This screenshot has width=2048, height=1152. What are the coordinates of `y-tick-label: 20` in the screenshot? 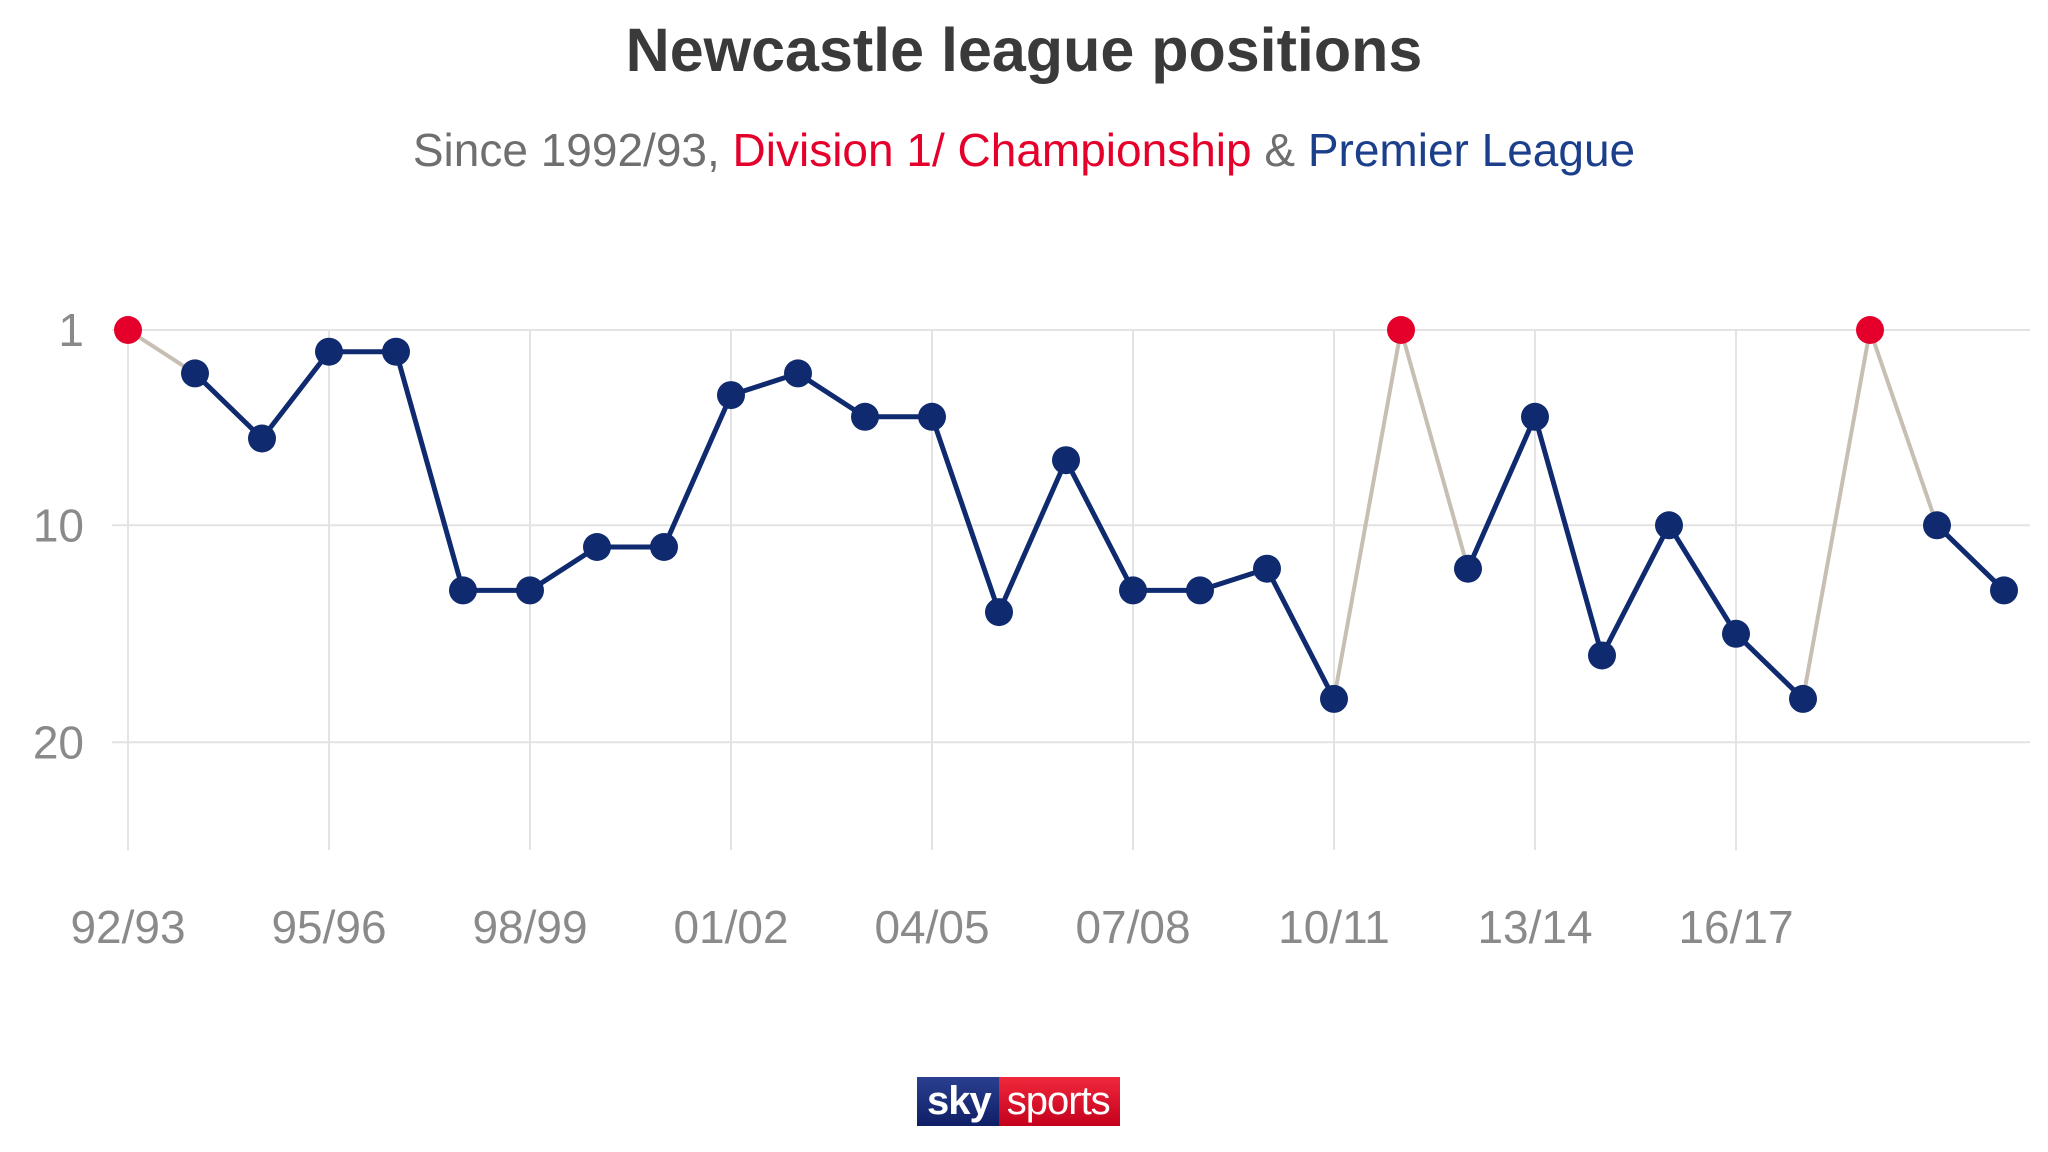 It's located at (58, 742).